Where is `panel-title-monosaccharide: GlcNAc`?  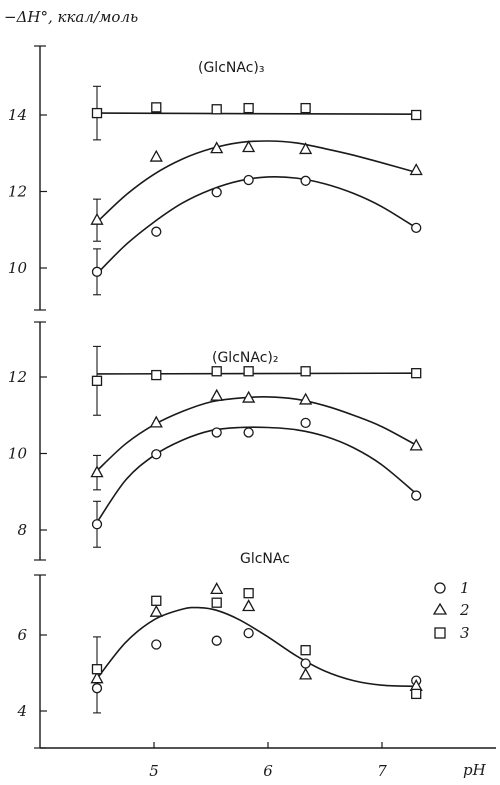 panel-title-monosaccharide: GlcNAc is located at coordinates (265, 559).